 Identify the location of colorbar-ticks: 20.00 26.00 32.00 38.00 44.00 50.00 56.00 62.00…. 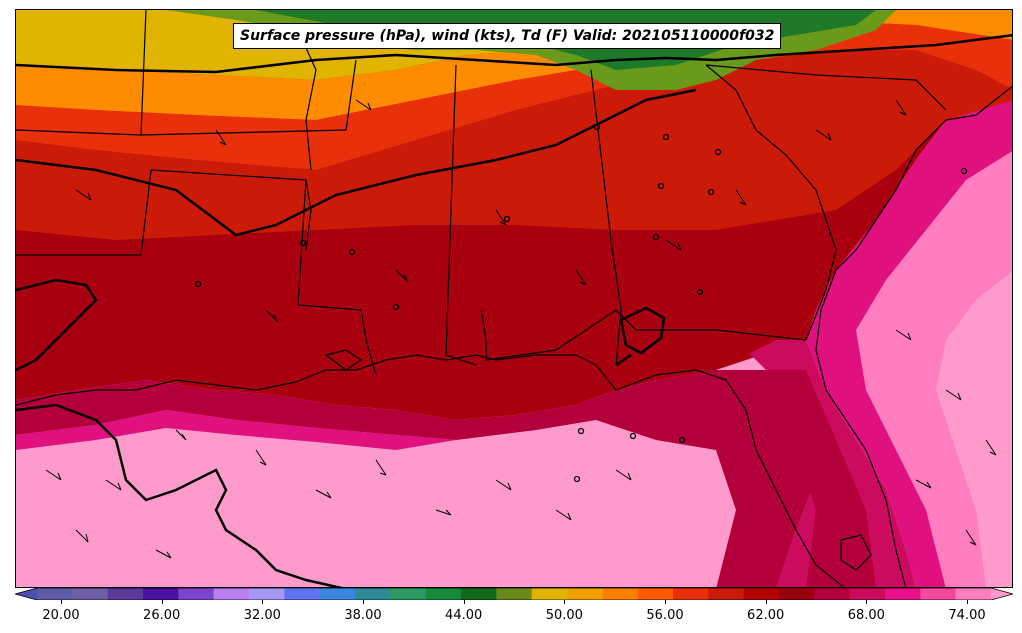
(511, 615).